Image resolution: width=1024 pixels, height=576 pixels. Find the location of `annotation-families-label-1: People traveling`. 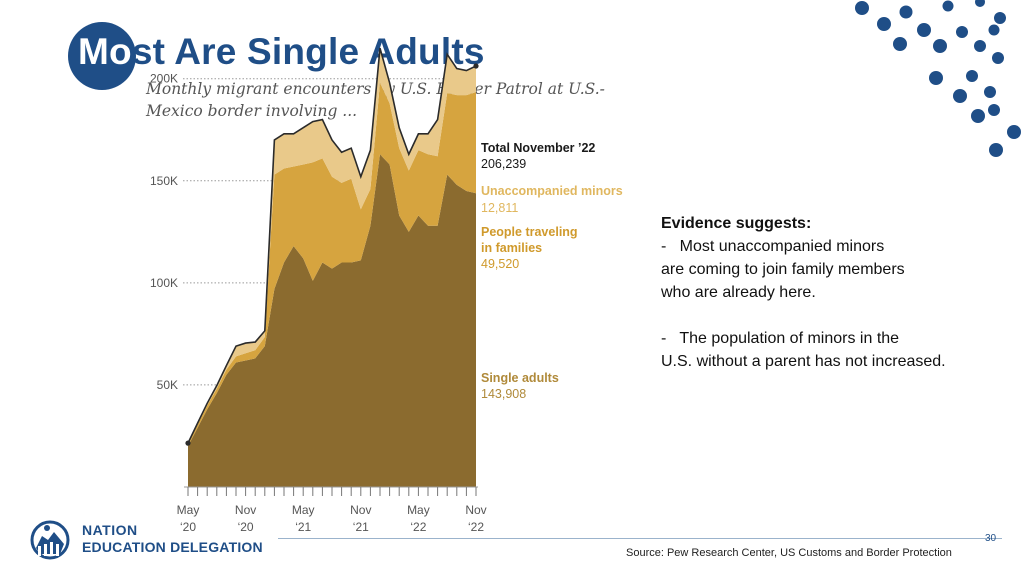

annotation-families-label-1: People traveling is located at coordinates (529, 232).